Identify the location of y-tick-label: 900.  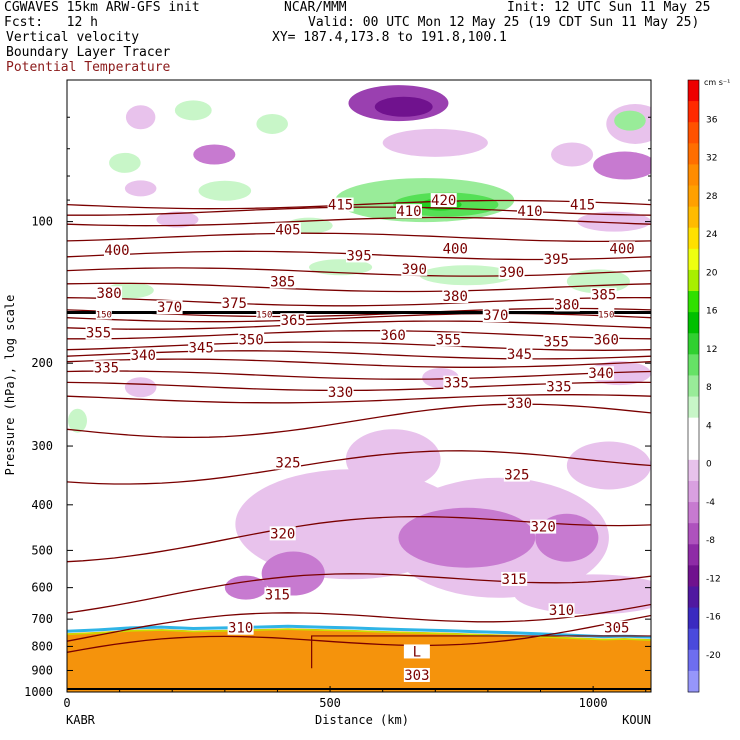
(42, 670).